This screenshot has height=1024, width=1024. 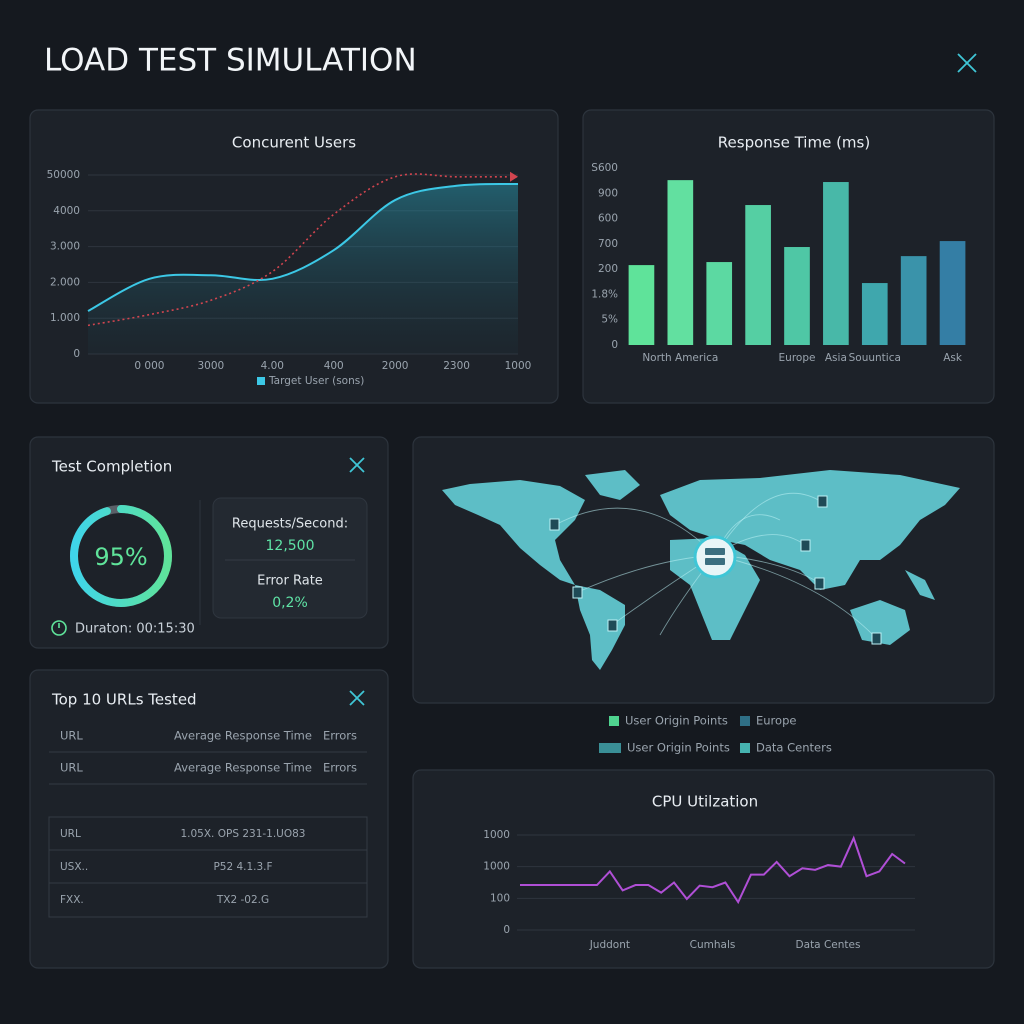 I want to click on y-tick-label: 700, so click(x=608, y=244).